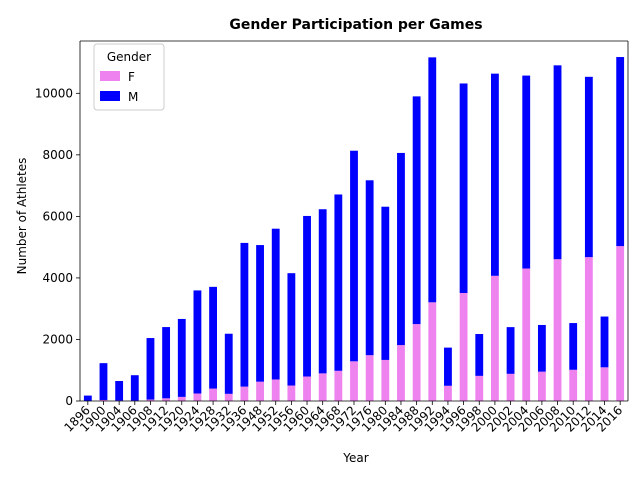 The height and width of the screenshot is (480, 640). What do you see at coordinates (244, 393) in the screenshot?
I see `bar-f-1936` at bounding box center [244, 393].